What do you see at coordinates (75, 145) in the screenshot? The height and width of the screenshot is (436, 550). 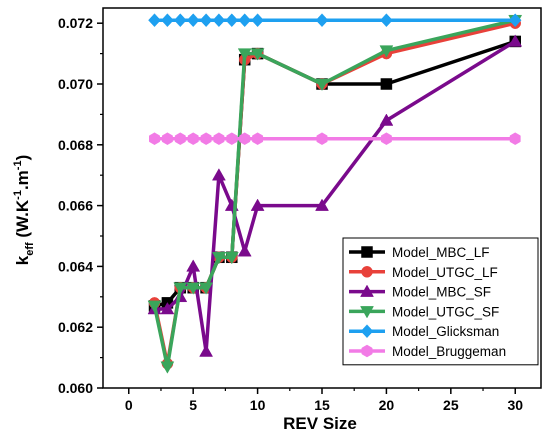 I see `y-tick-label: 0.068` at bounding box center [75, 145].